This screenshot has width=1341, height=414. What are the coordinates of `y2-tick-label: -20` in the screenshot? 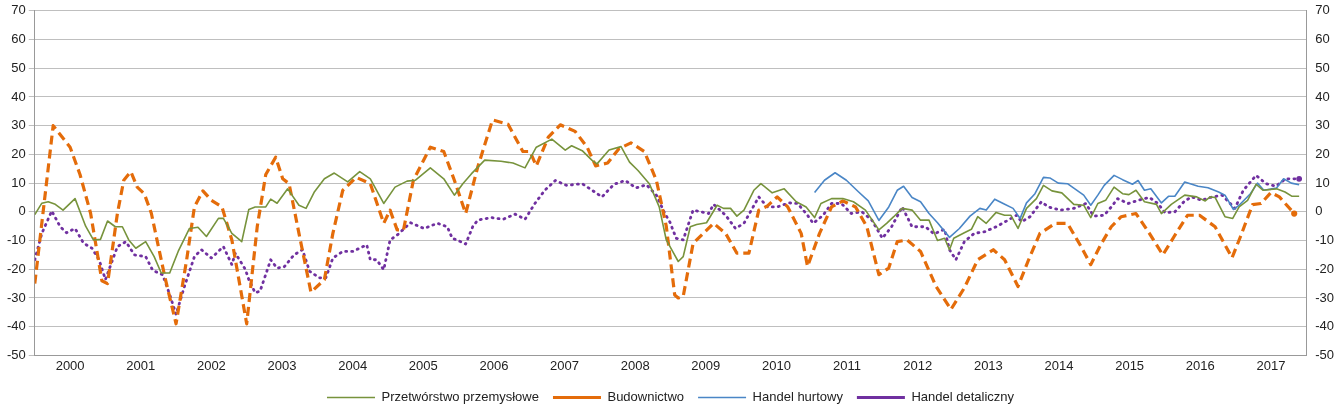 It's located at (1325, 268).